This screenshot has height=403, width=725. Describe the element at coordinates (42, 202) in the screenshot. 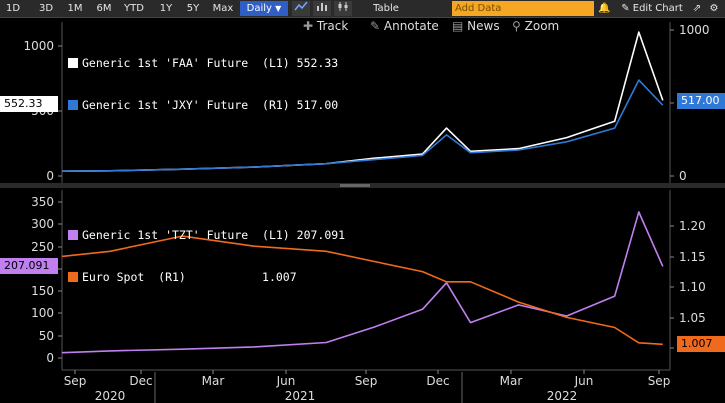

I see `left-tick-label: 350` at that location.